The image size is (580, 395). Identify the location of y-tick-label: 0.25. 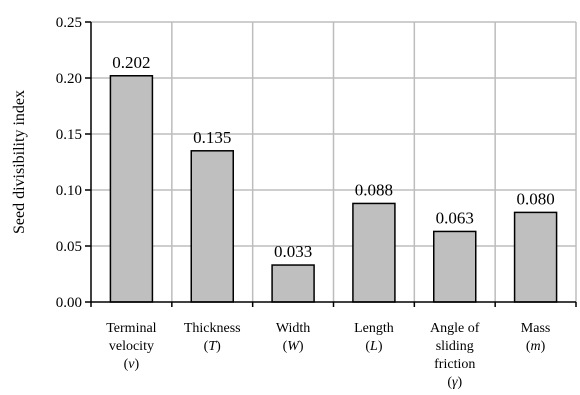
(69, 23).